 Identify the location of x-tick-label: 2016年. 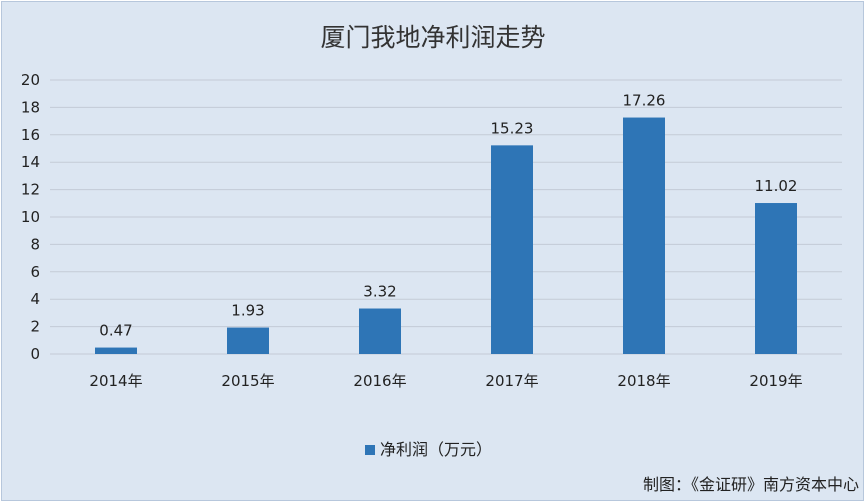
(379, 381).